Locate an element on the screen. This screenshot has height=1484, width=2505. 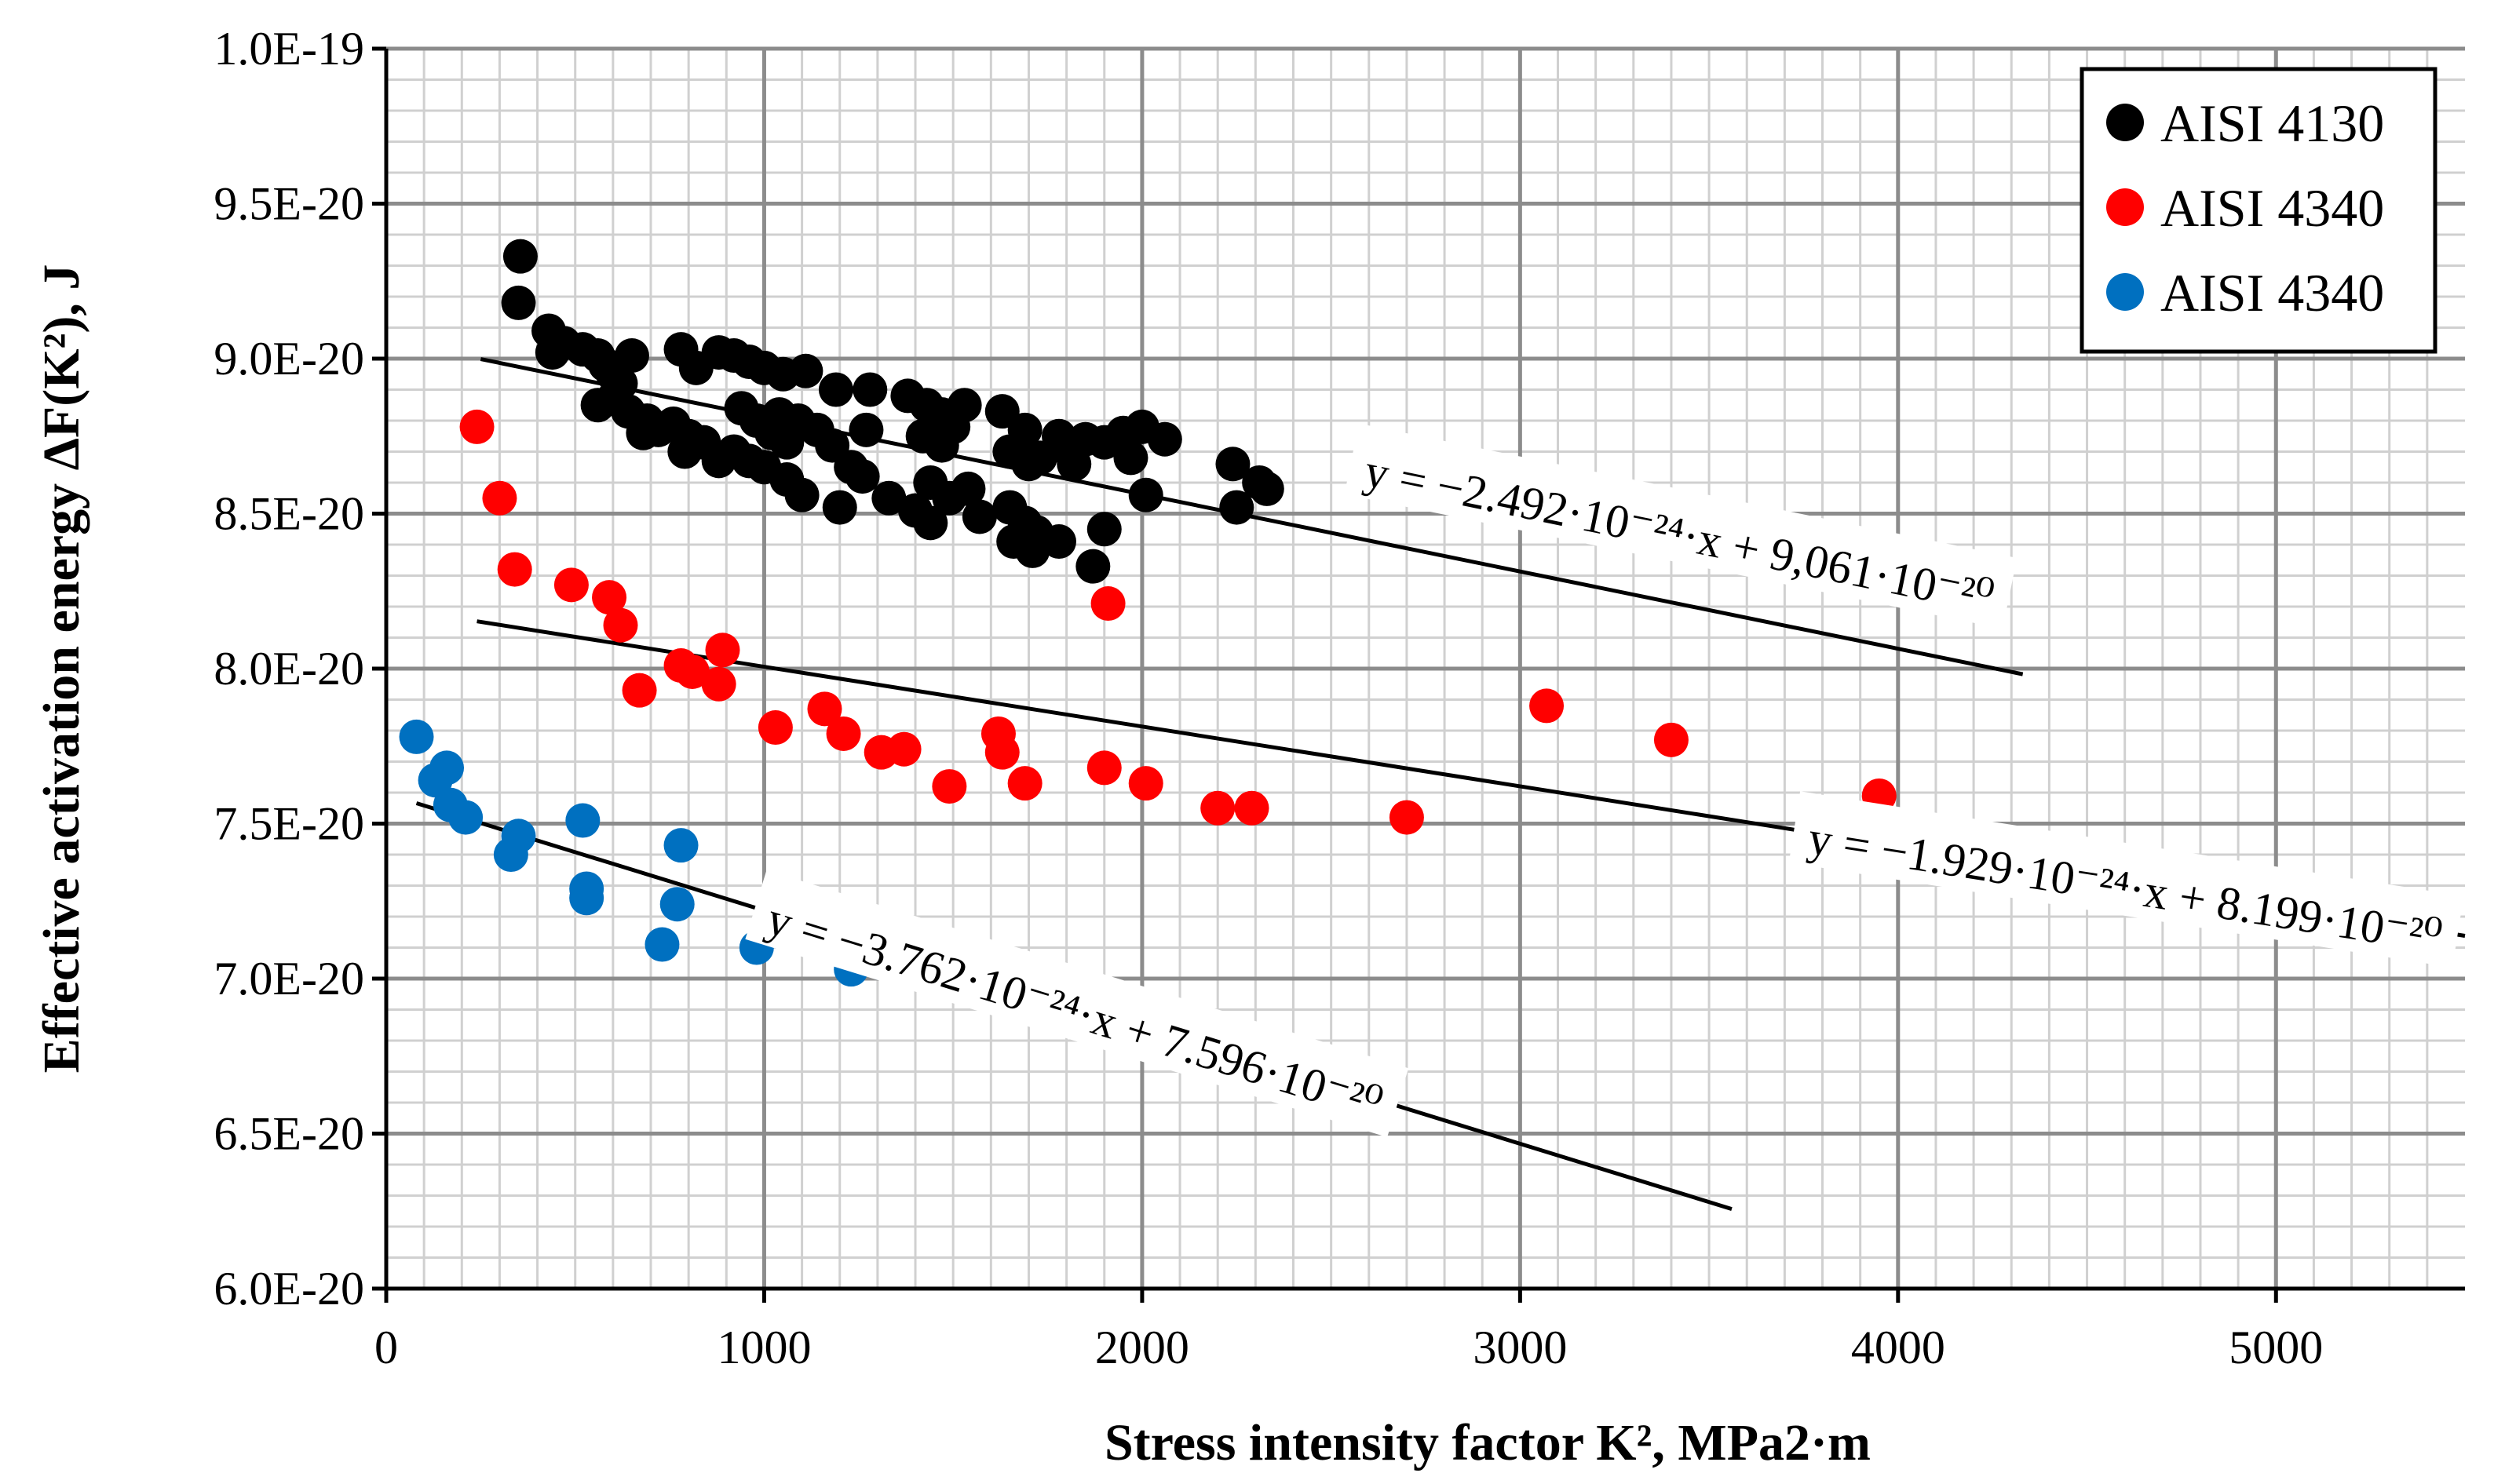
y-tick-label: 7.0E-20 is located at coordinates (289, 979).